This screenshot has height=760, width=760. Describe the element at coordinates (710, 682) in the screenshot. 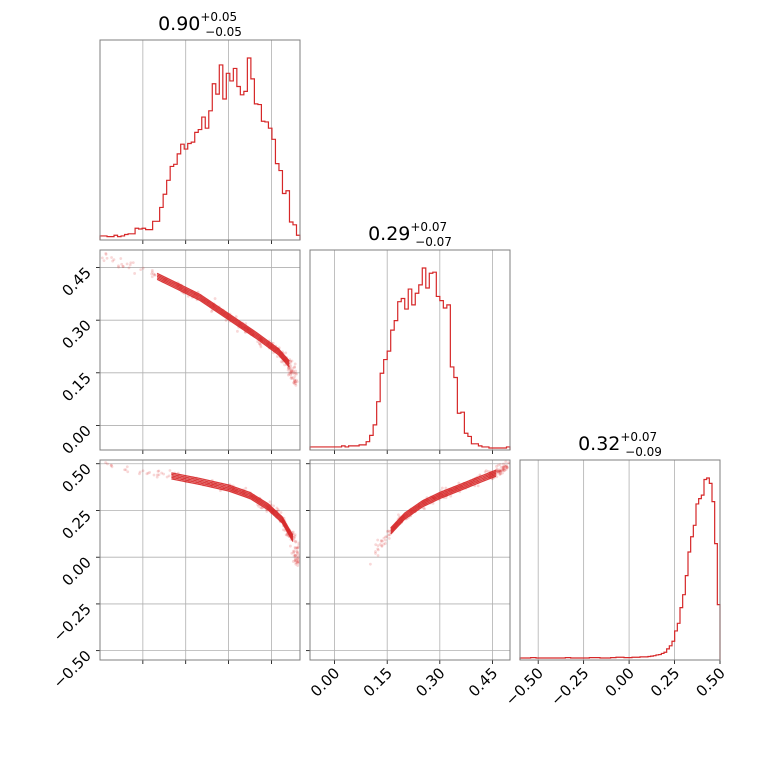

I see `diag-2-xtick-label: 0.50` at that location.